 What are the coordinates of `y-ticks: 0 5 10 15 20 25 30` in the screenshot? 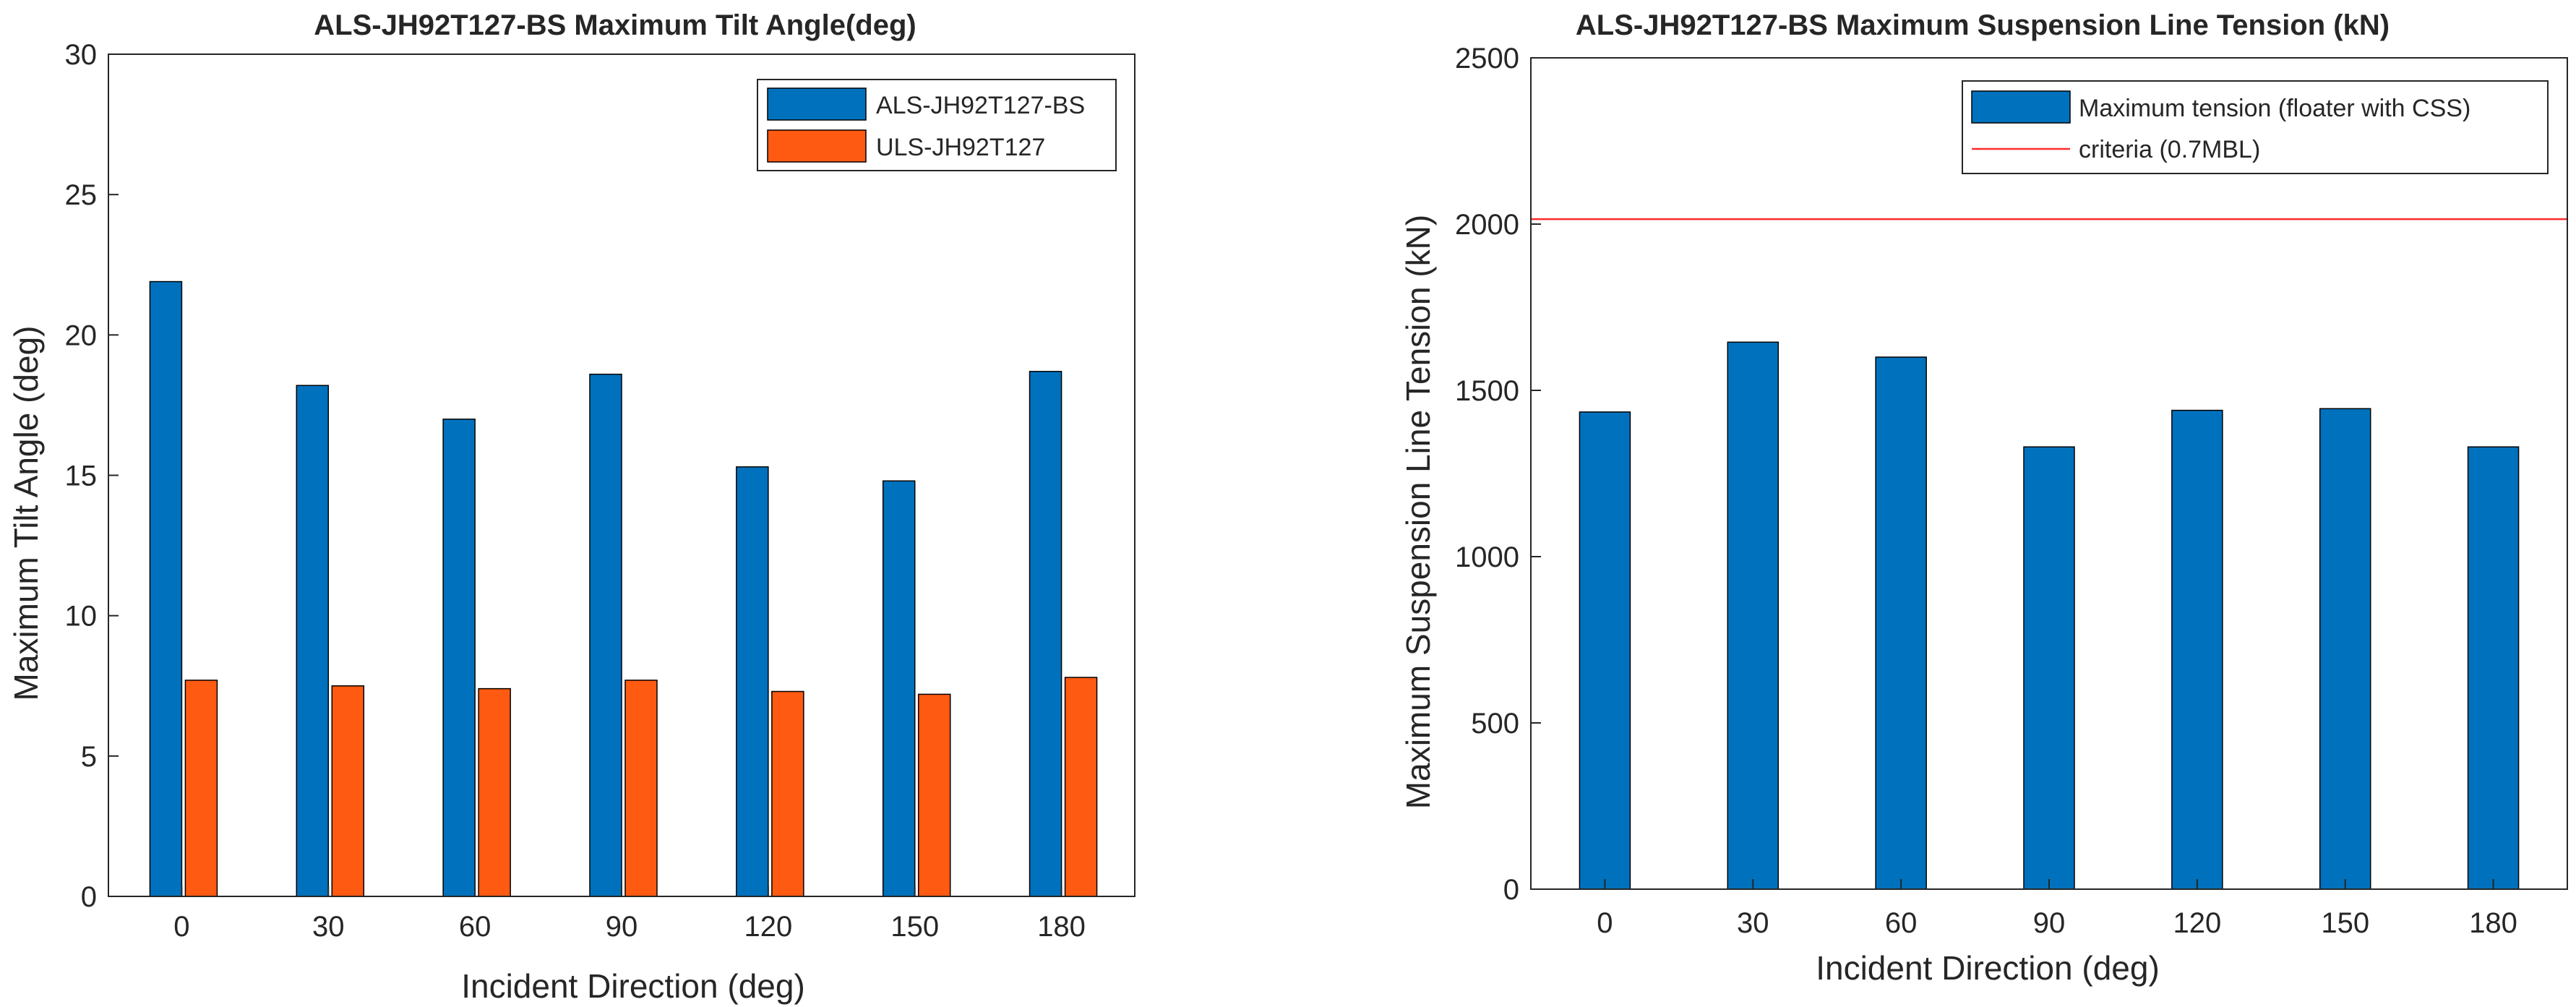 It's located at (92, 476).